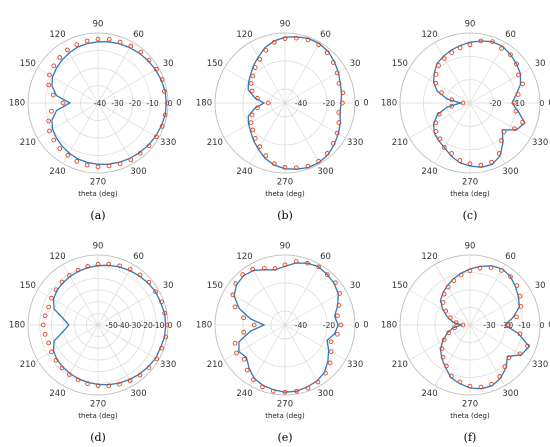 This screenshot has height=447, width=550. What do you see at coordinates (470, 215) in the screenshot?
I see `caption: (c)` at bounding box center [470, 215].